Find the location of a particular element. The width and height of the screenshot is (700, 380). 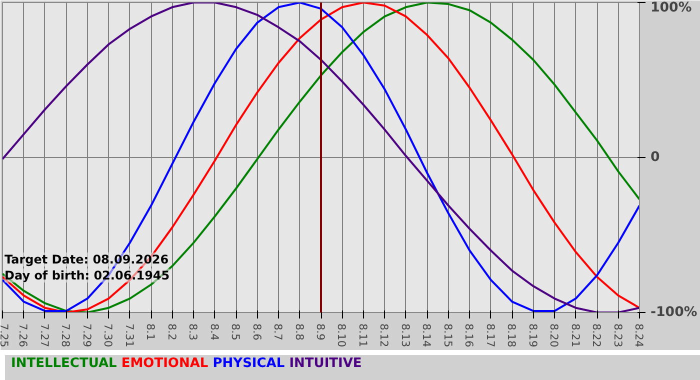

x-tick-label: 8.7 is located at coordinates (278, 332).